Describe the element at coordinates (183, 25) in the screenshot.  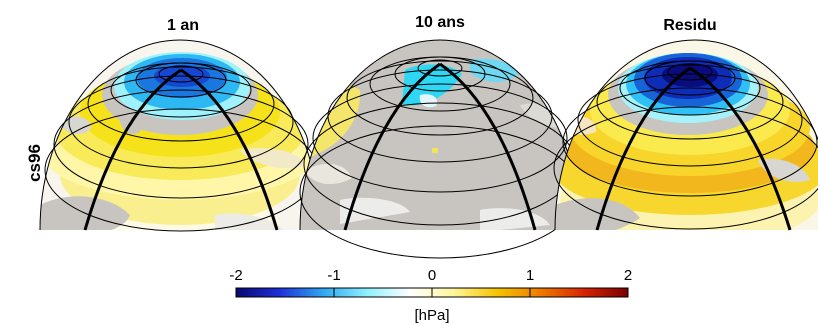
I see `panel-title-1: 1 an` at that location.